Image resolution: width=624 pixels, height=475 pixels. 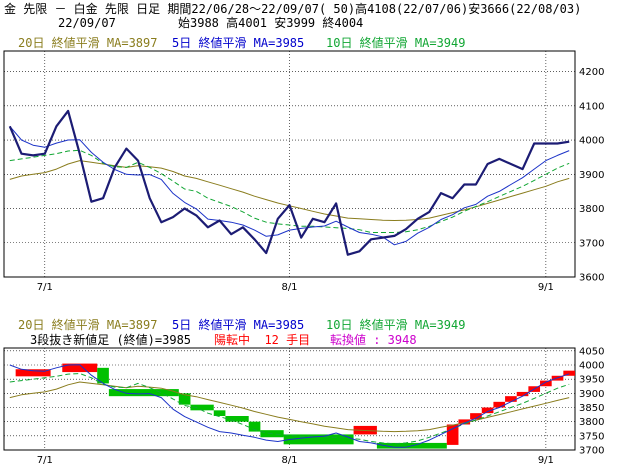 What do you see at coordinates (591, 351) in the screenshot?
I see `y-tick-label: 4050` at bounding box center [591, 351].